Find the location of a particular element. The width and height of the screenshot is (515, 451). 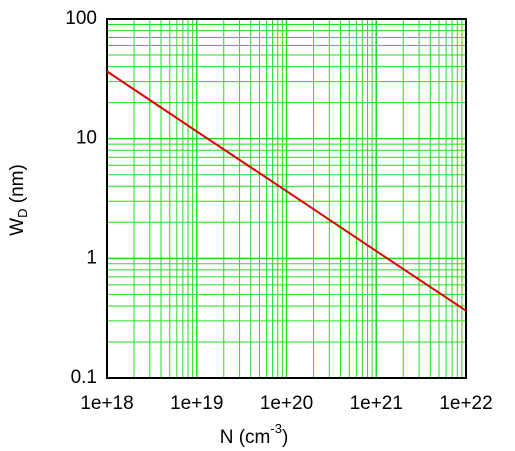

x-label-end: ) is located at coordinates (285, 437).